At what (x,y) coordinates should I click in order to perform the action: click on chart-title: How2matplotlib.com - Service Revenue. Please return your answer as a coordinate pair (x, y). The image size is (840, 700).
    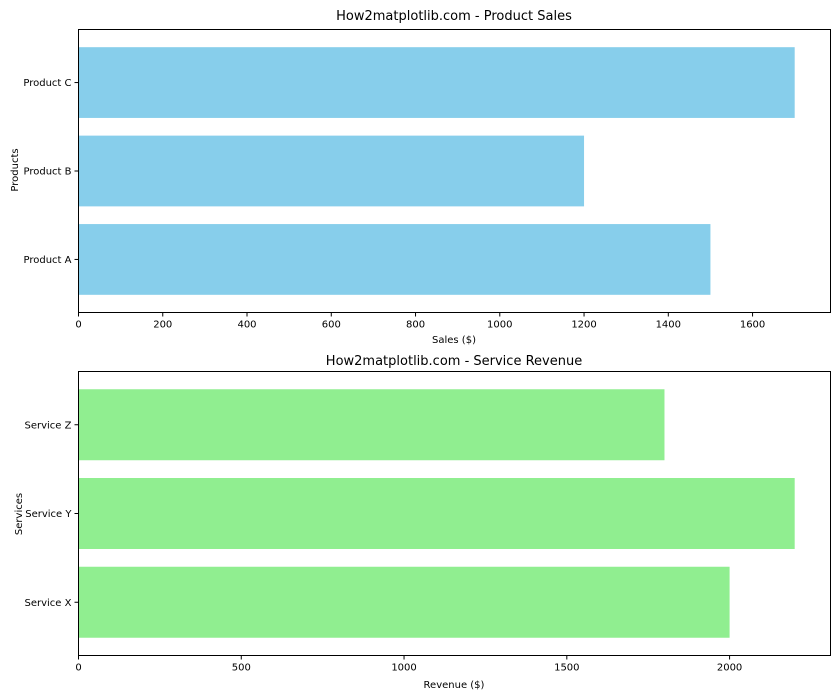
    Looking at the image, I should click on (454, 361).